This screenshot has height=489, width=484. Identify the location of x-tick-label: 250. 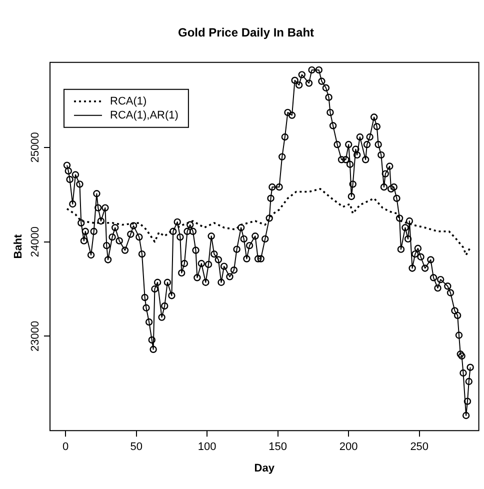
(419, 447).